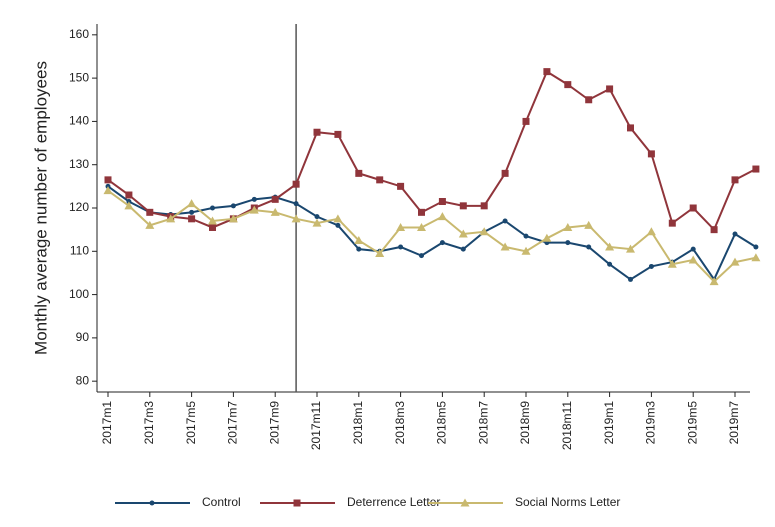 The width and height of the screenshot is (775, 527). What do you see at coordinates (79, 34) in the screenshot?
I see `y-tick-label: 160` at bounding box center [79, 34].